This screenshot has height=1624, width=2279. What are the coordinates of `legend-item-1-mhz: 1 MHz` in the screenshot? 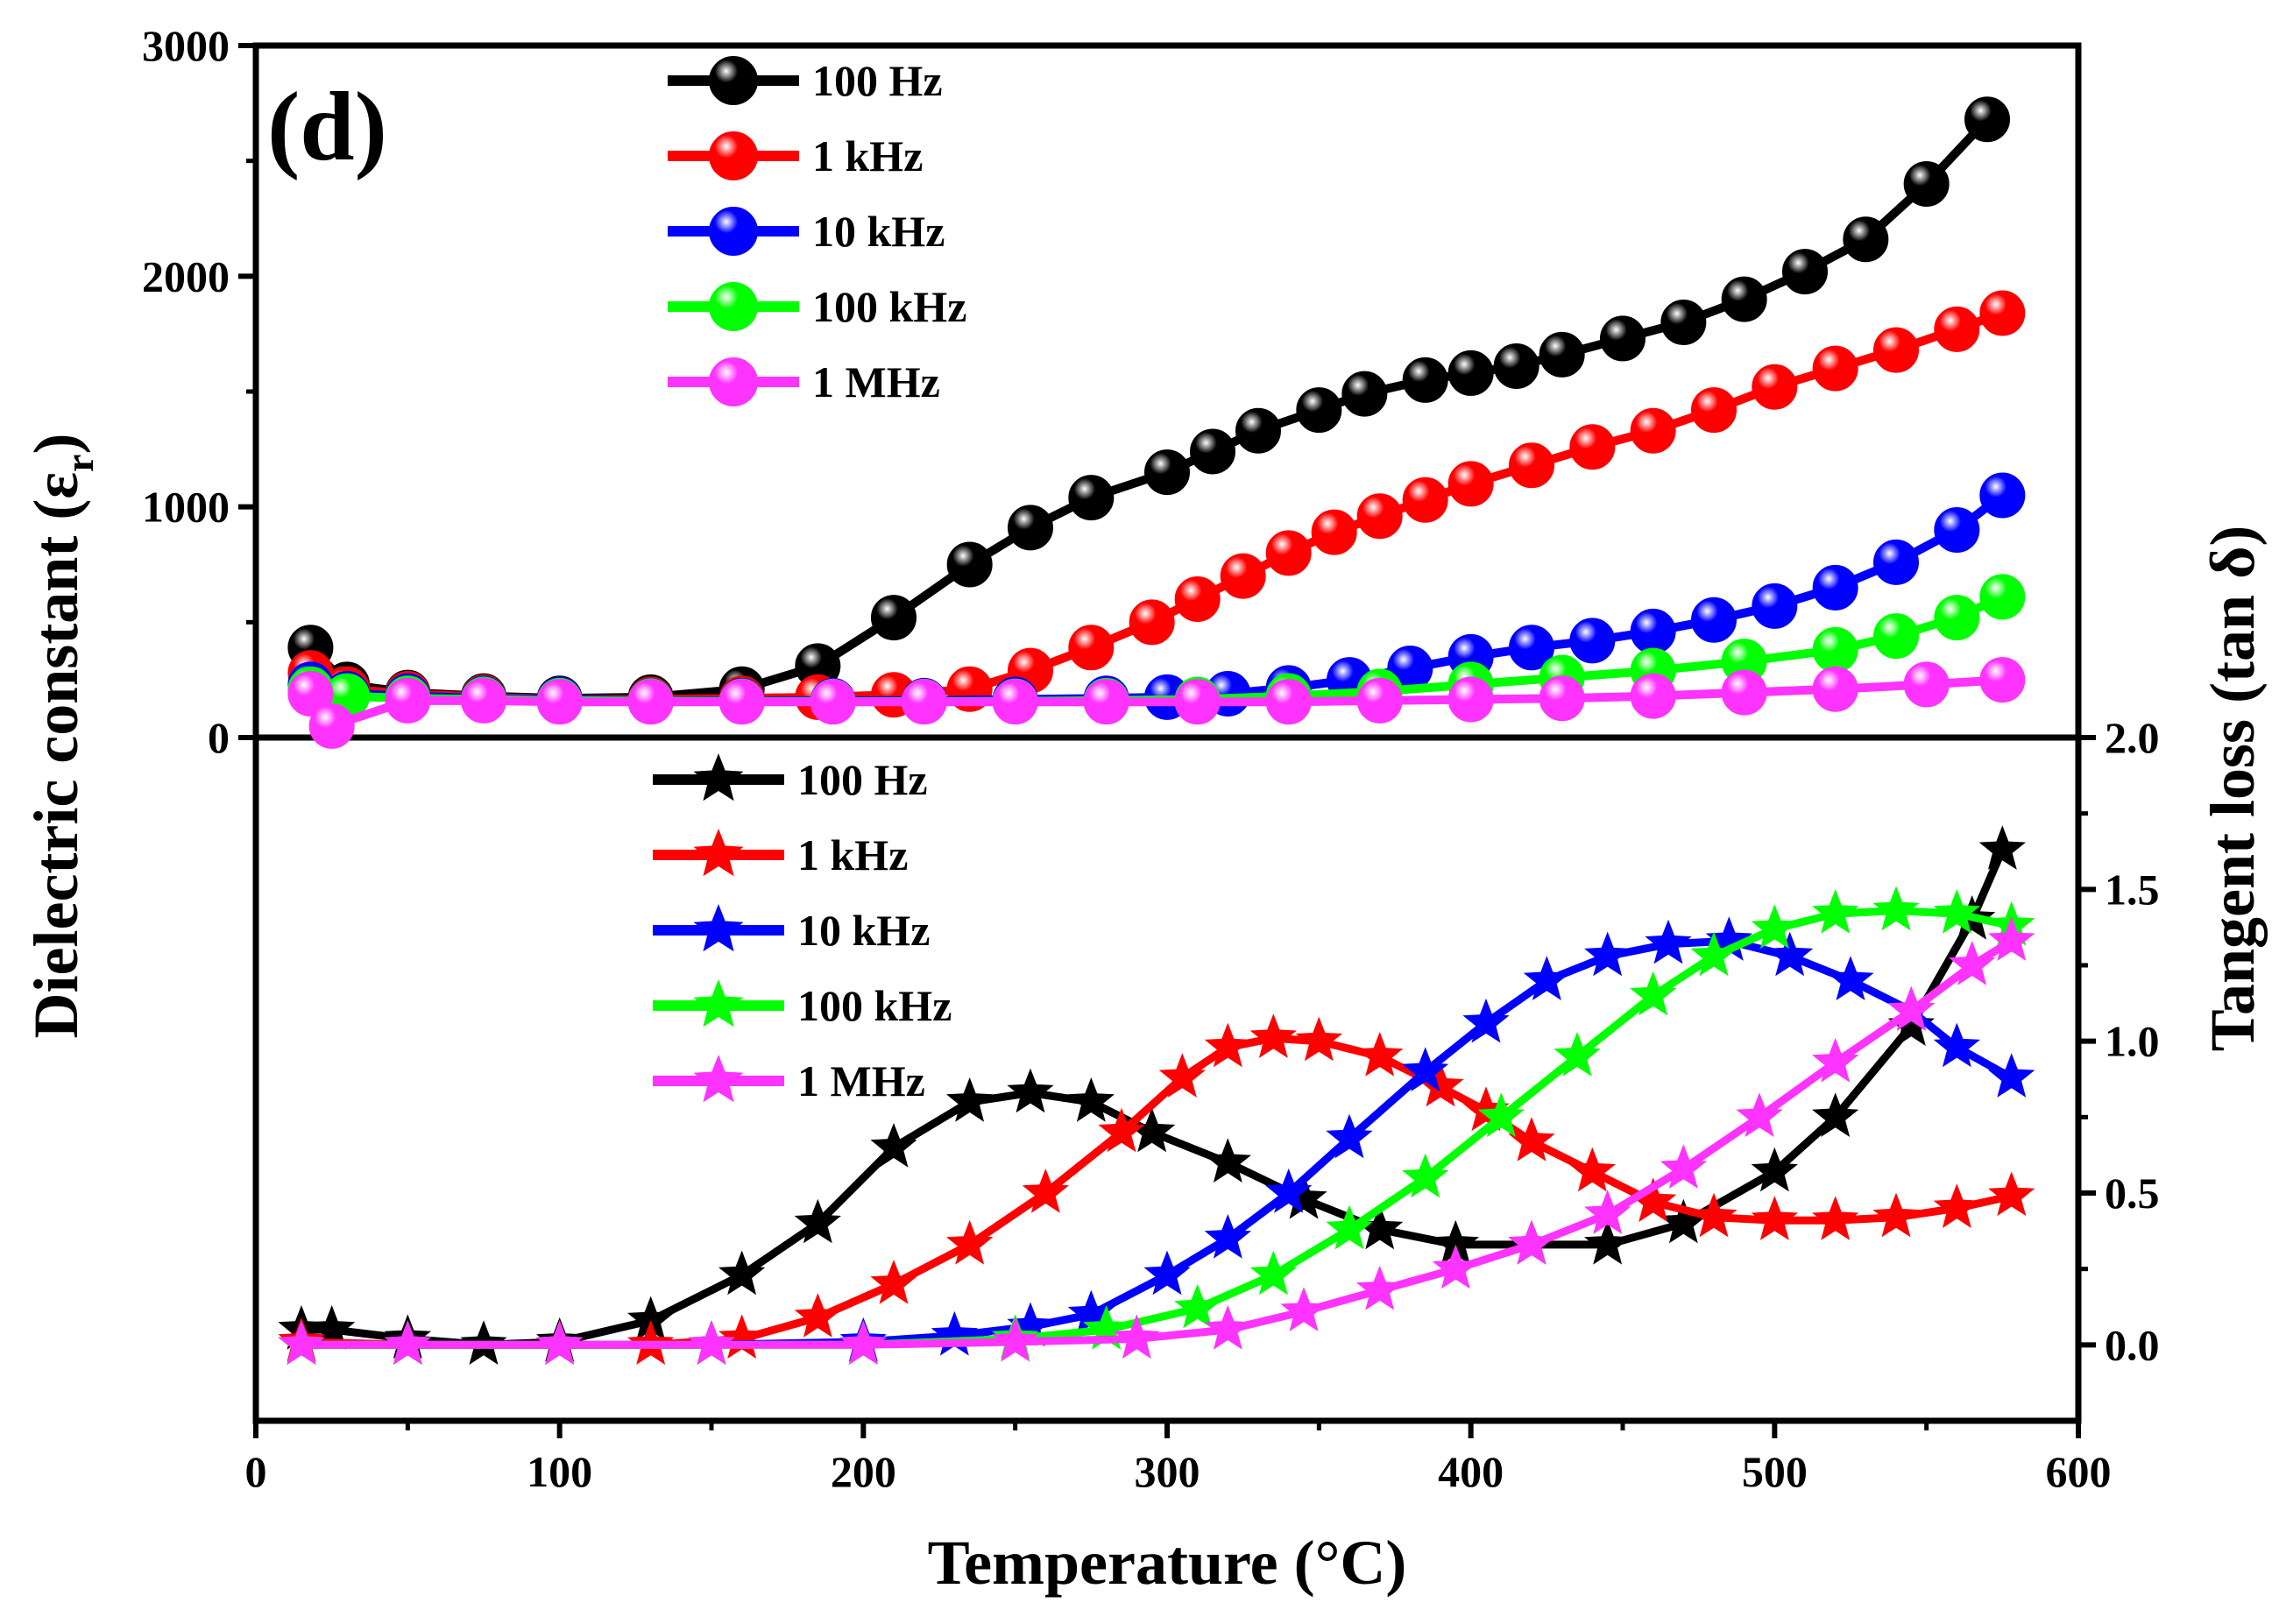 It's located at (789, 1080).